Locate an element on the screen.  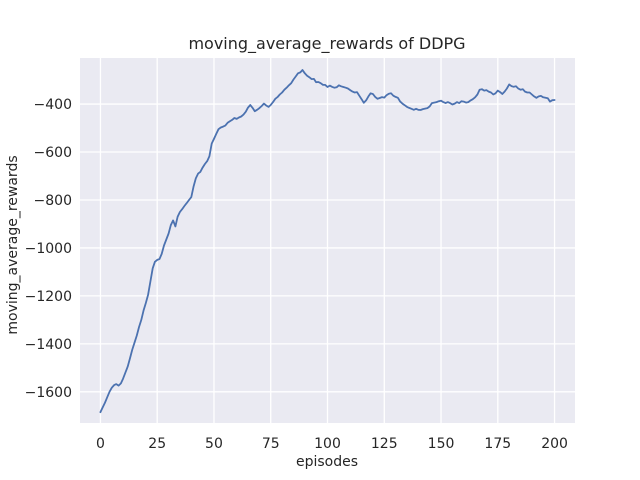
y-tick-label: −1400 is located at coordinates (48, 345).